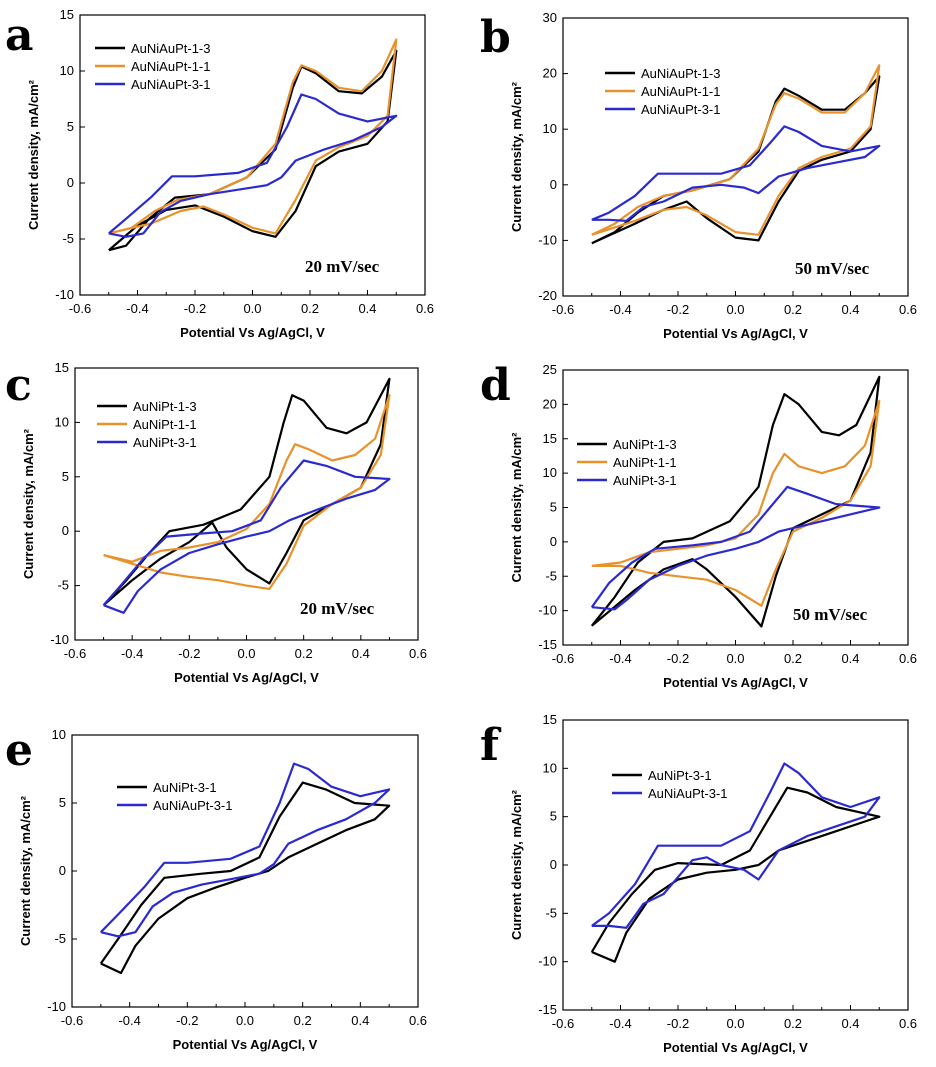 The image size is (936, 1067). Describe the element at coordinates (19, 35) in the screenshot. I see `panel-letter: a` at that location.